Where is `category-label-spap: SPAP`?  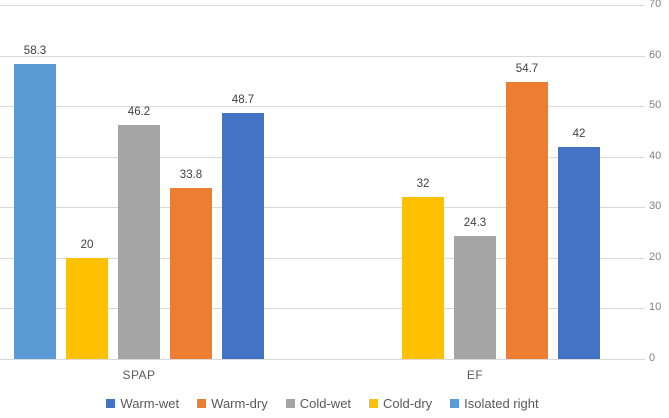
category-label-spap: SPAP is located at coordinates (139, 375).